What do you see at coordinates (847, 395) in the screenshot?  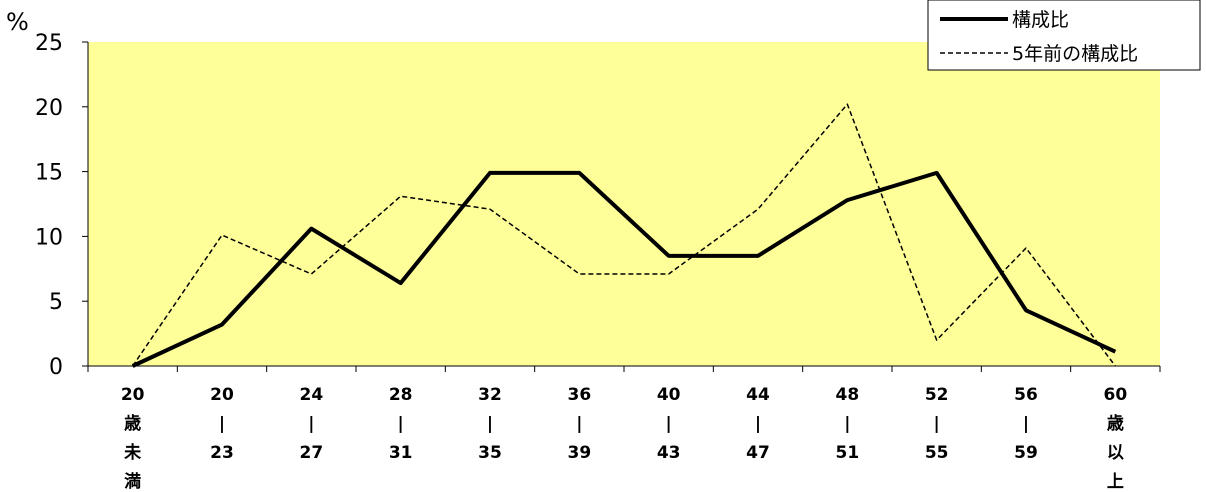 I see `x-tick-label: 48` at bounding box center [847, 395].